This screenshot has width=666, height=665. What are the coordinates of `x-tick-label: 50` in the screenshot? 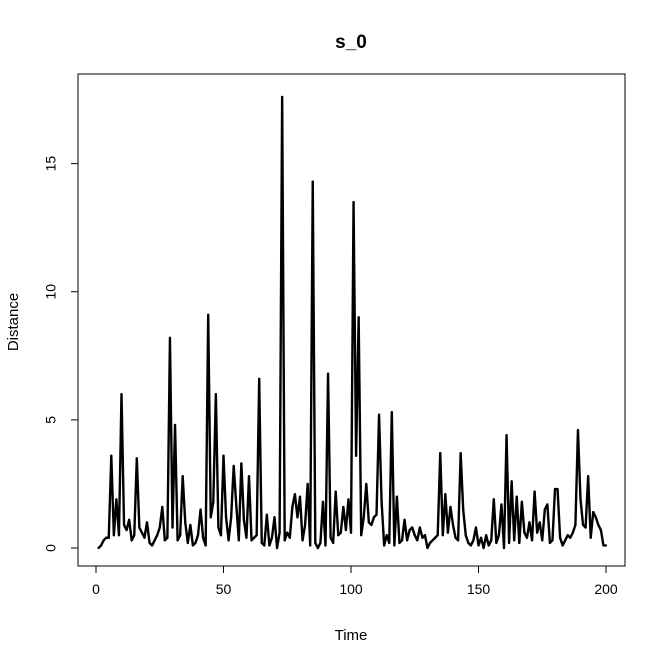 It's located at (224, 589).